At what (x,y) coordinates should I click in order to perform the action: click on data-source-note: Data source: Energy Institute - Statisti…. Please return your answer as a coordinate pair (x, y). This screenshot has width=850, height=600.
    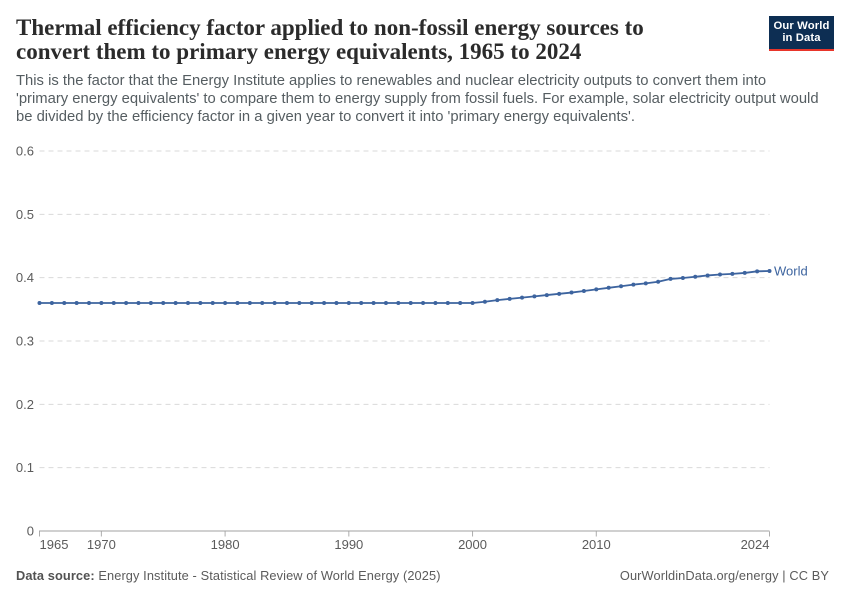
    Looking at the image, I should click on (228, 575).